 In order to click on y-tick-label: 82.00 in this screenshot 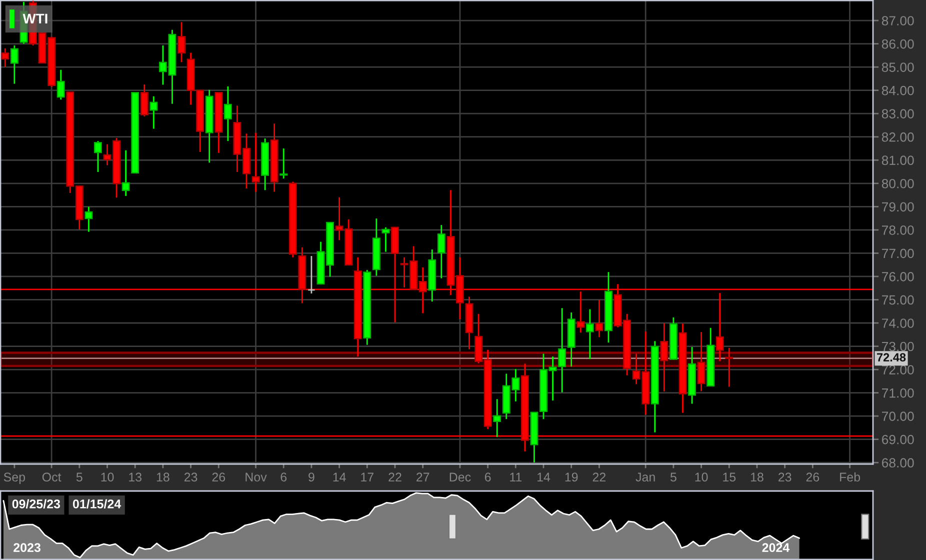, I will do `click(898, 137)`.